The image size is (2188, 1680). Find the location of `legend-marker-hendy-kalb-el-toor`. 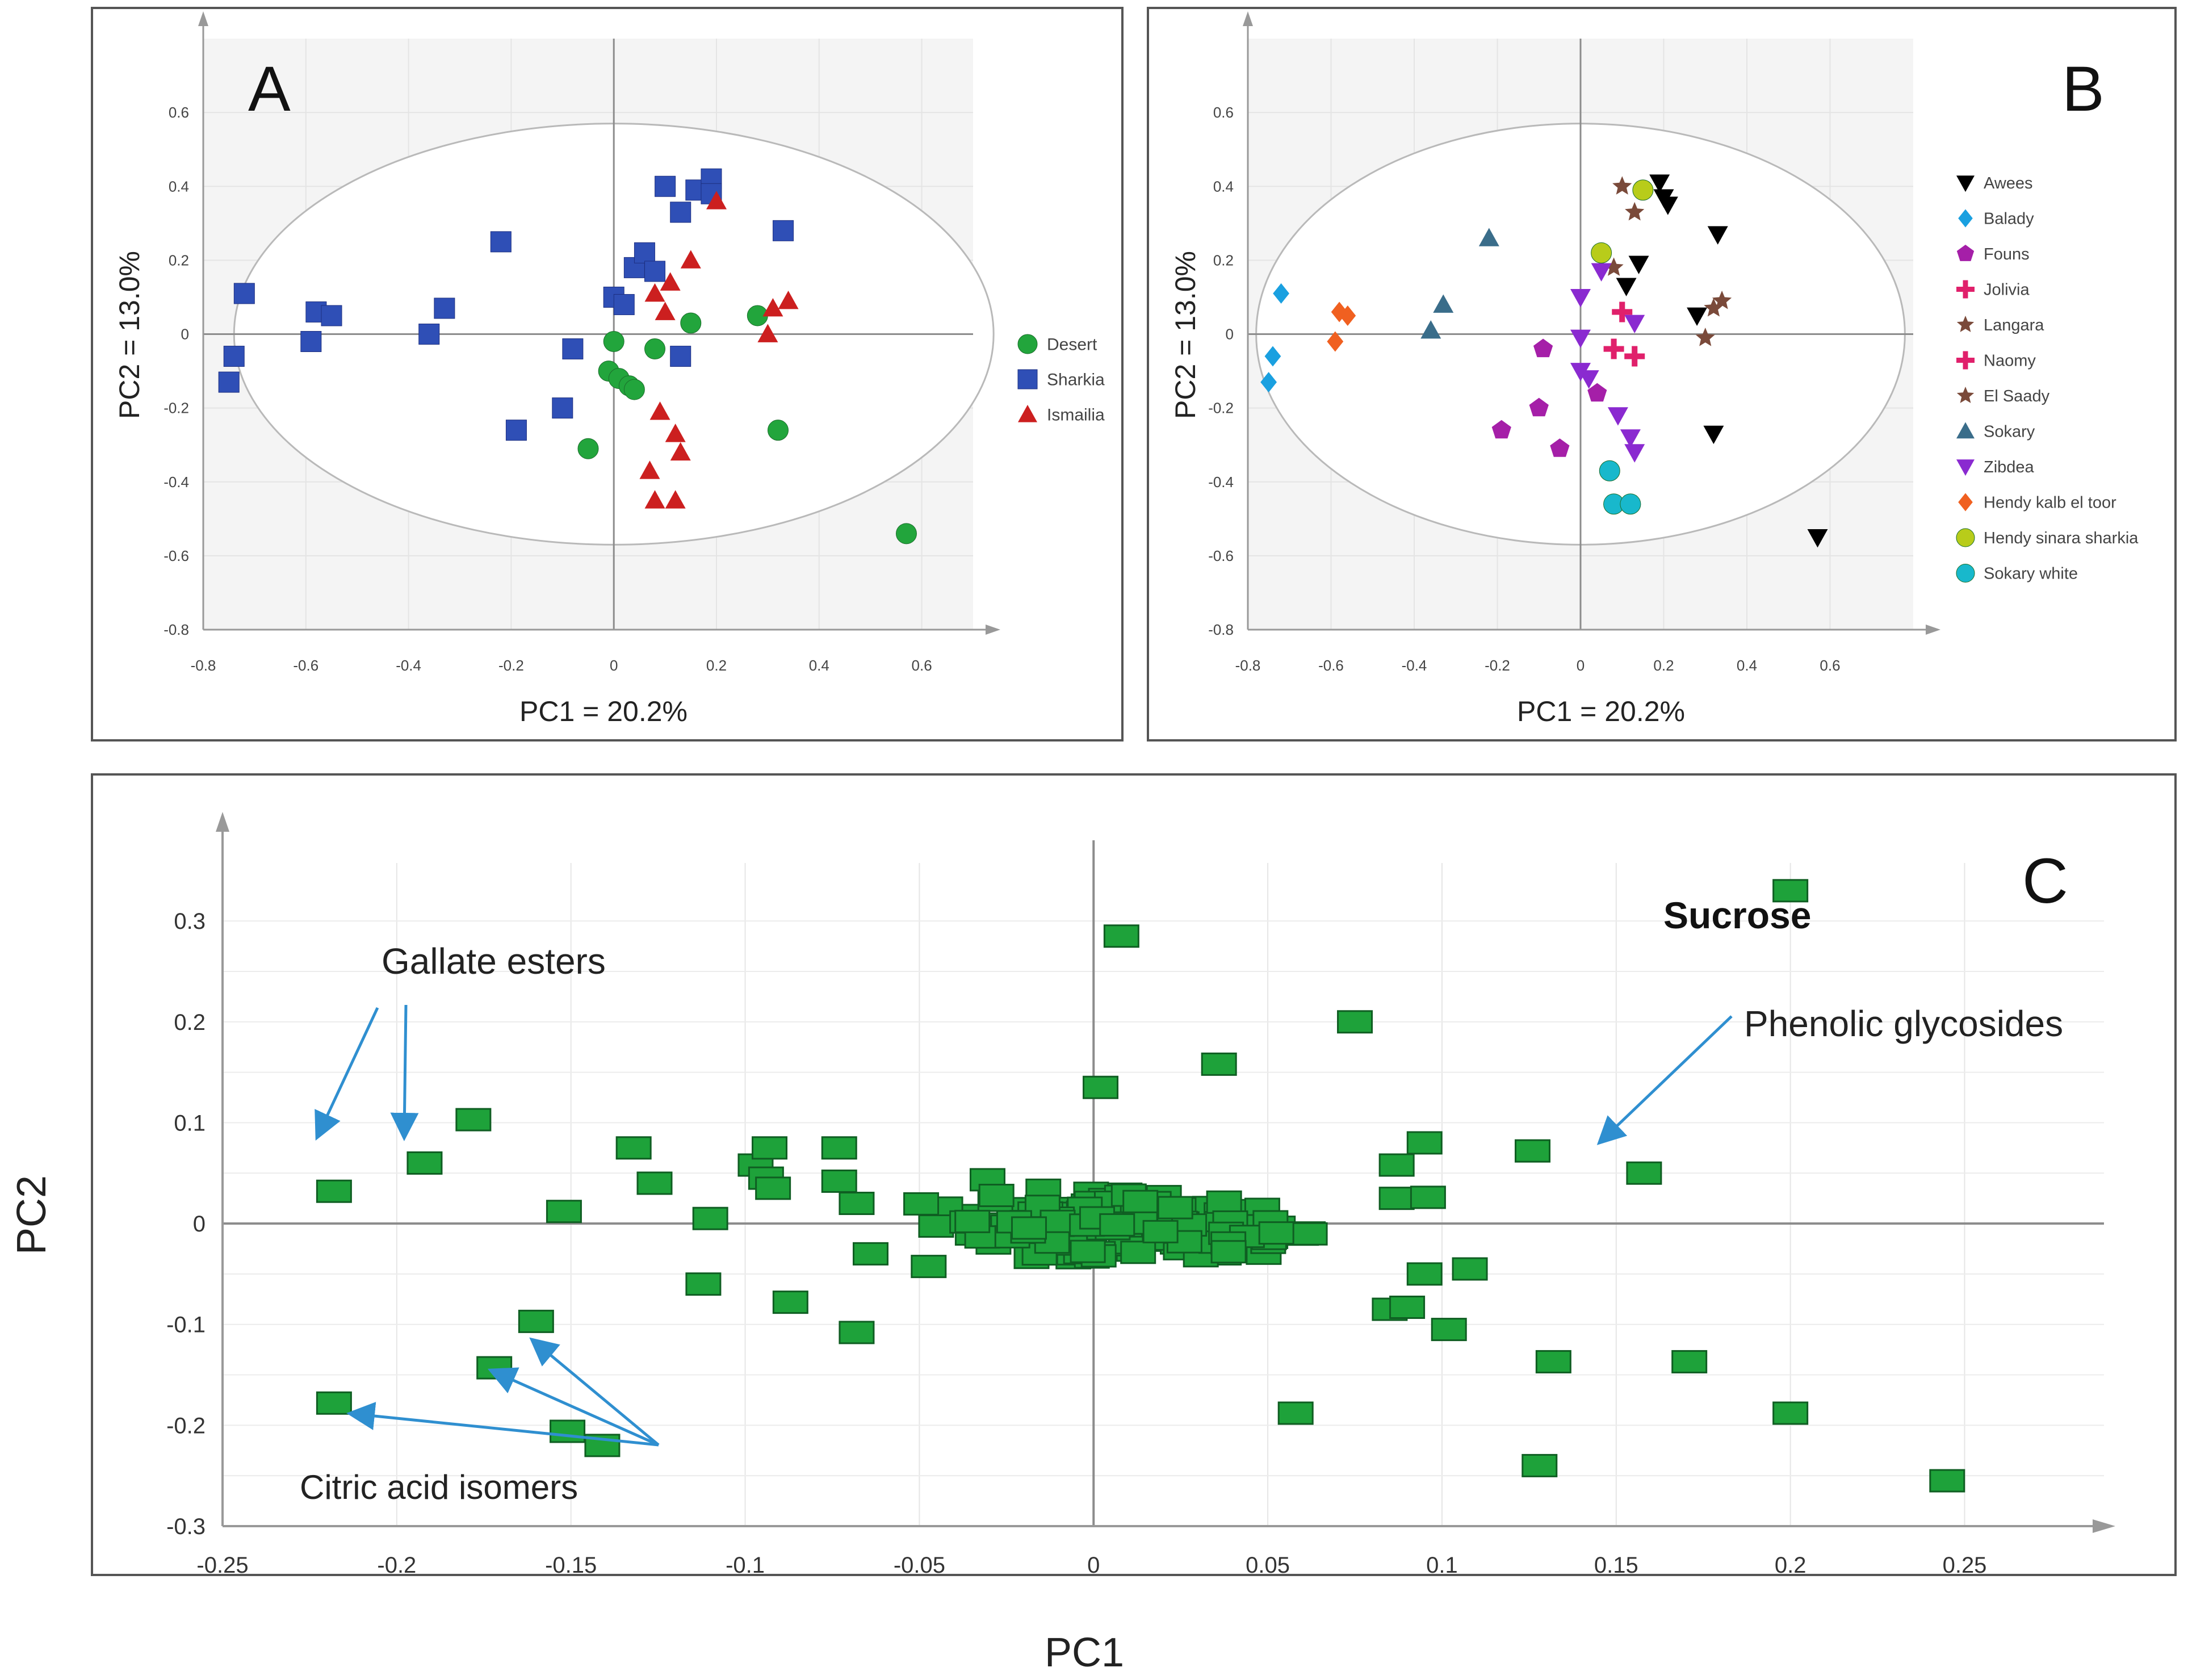

legend-marker-hendy-kalb-el-toor is located at coordinates (1966, 502).